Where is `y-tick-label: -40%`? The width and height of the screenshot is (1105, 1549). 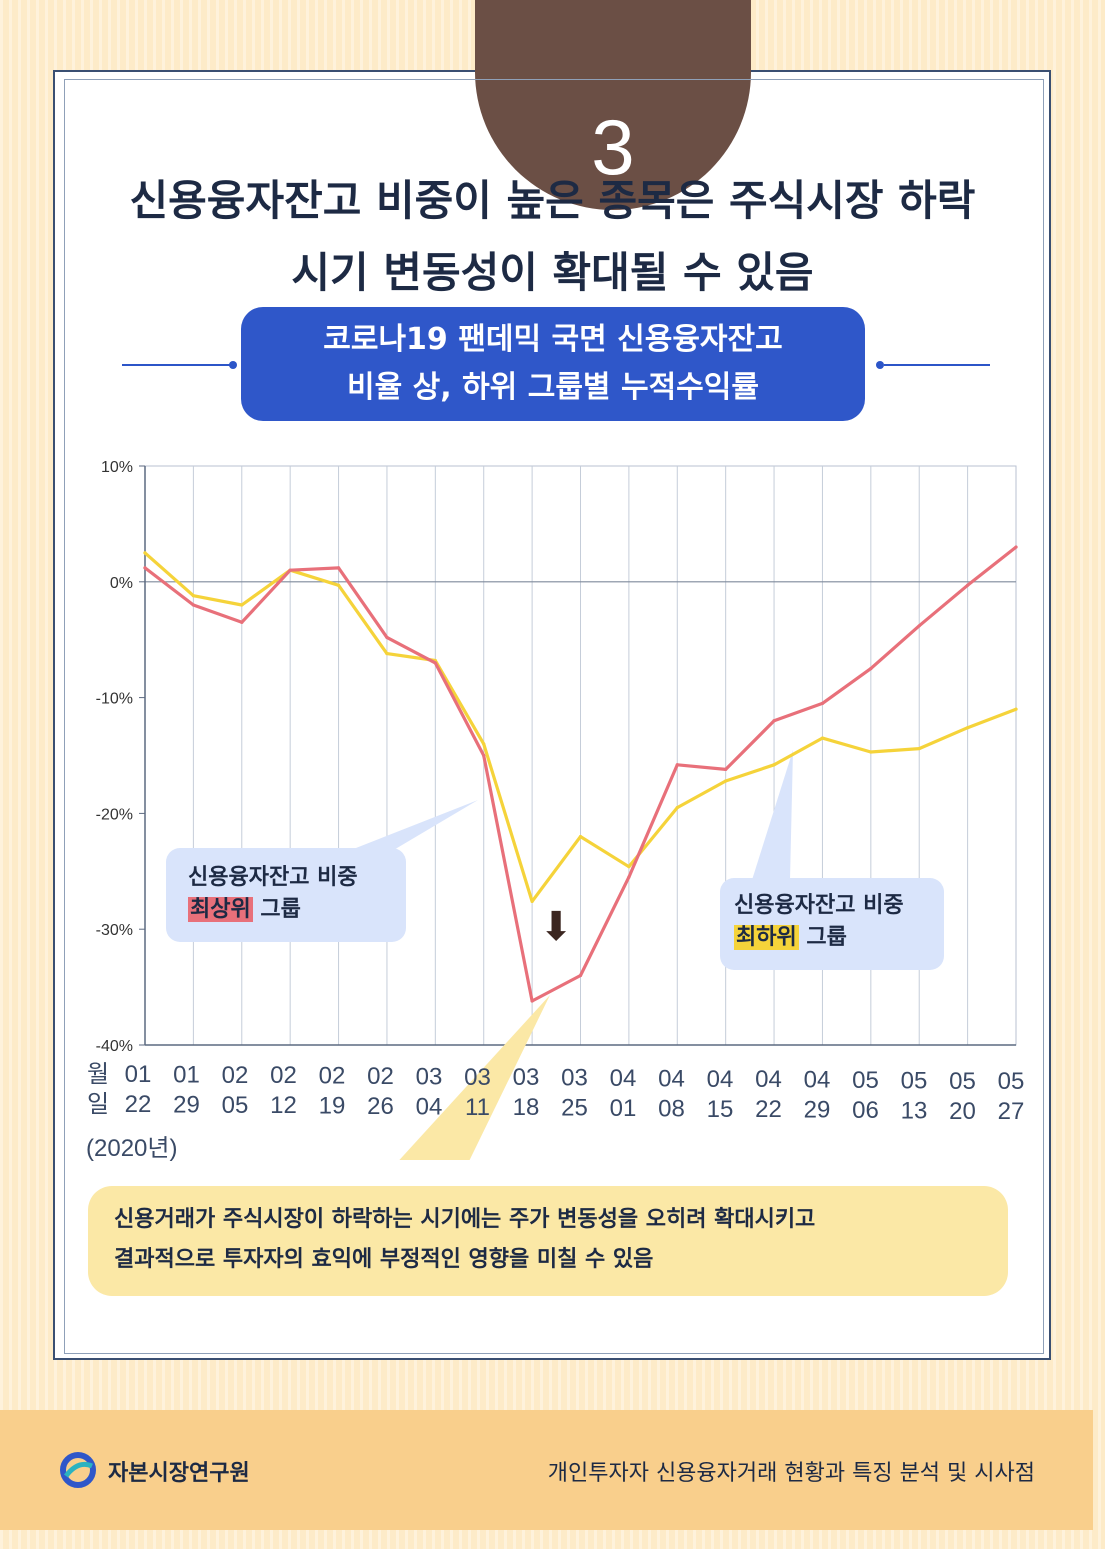 y-tick-label: -40% is located at coordinates (114, 1046).